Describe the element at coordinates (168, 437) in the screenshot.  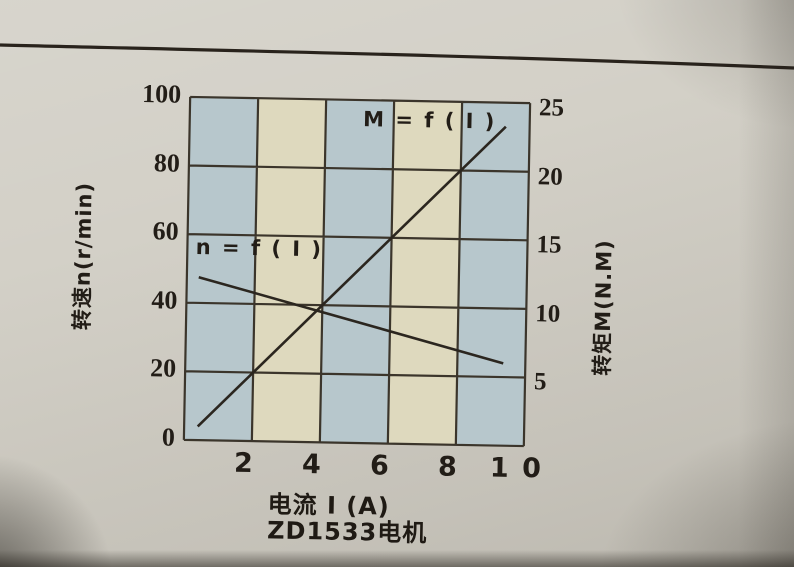
I see `left-axis-tick-0: 0` at that location.